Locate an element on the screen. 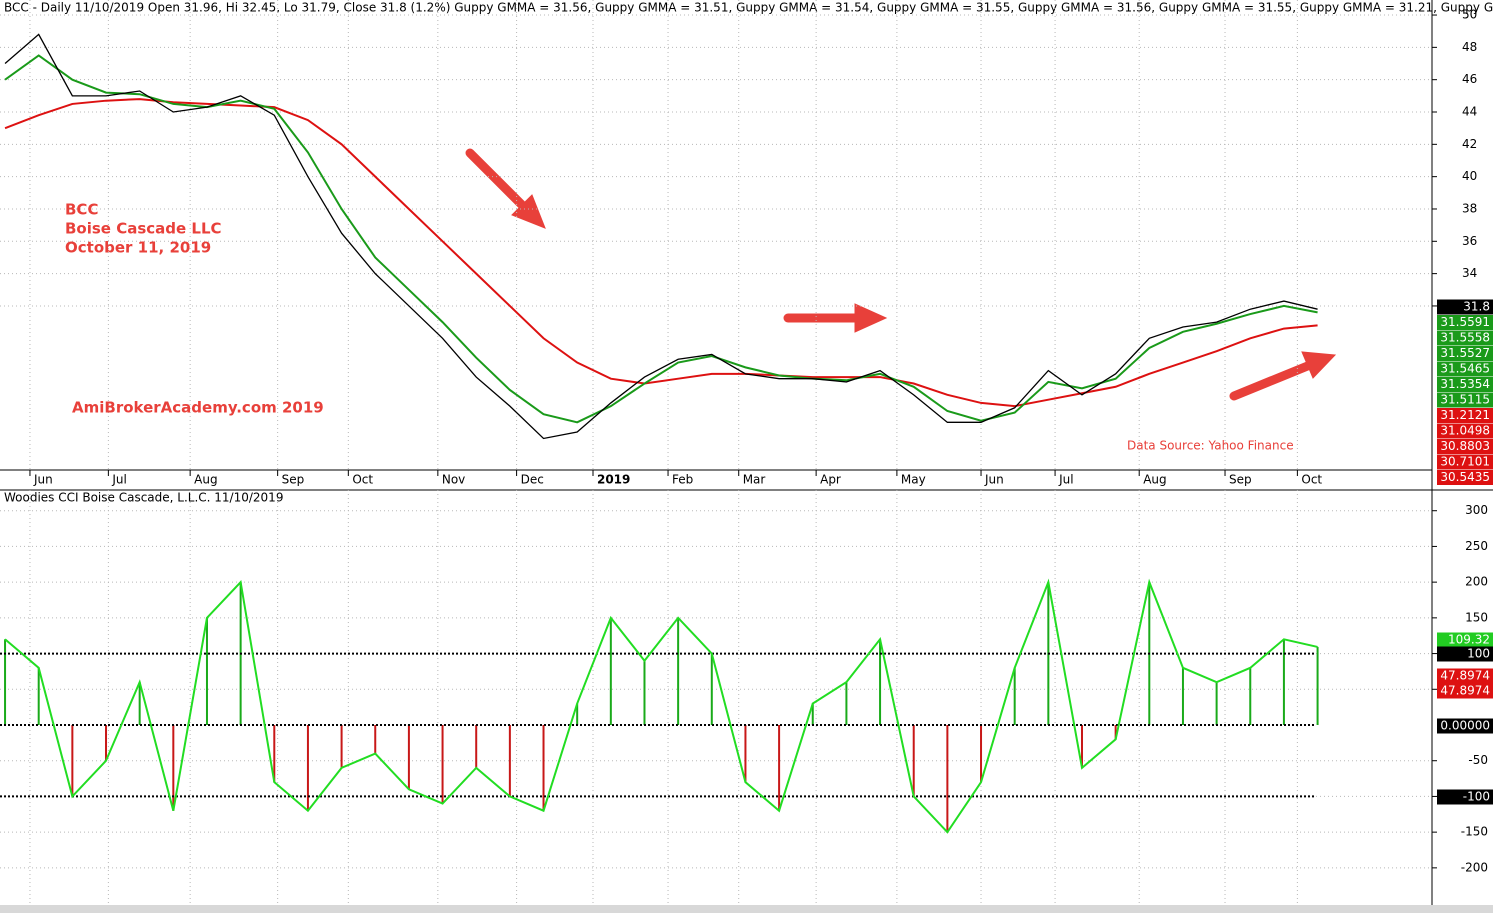 The width and height of the screenshot is (1493, 913). sheet-tabs is located at coordinates (746, 909).